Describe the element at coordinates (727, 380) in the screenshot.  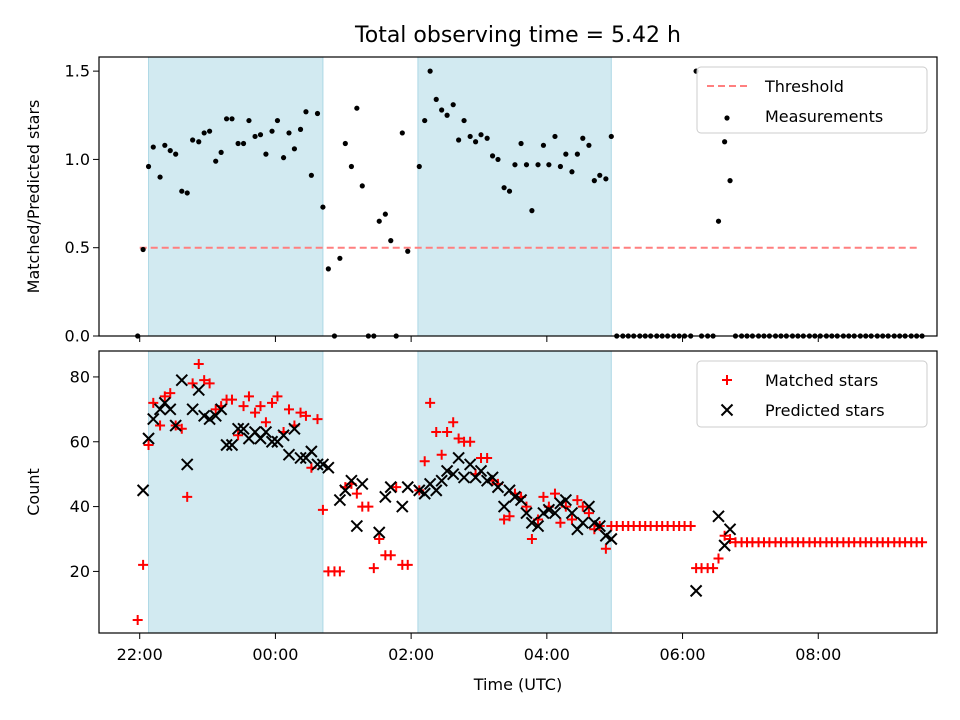
I see `legend-matched-swatch` at that location.